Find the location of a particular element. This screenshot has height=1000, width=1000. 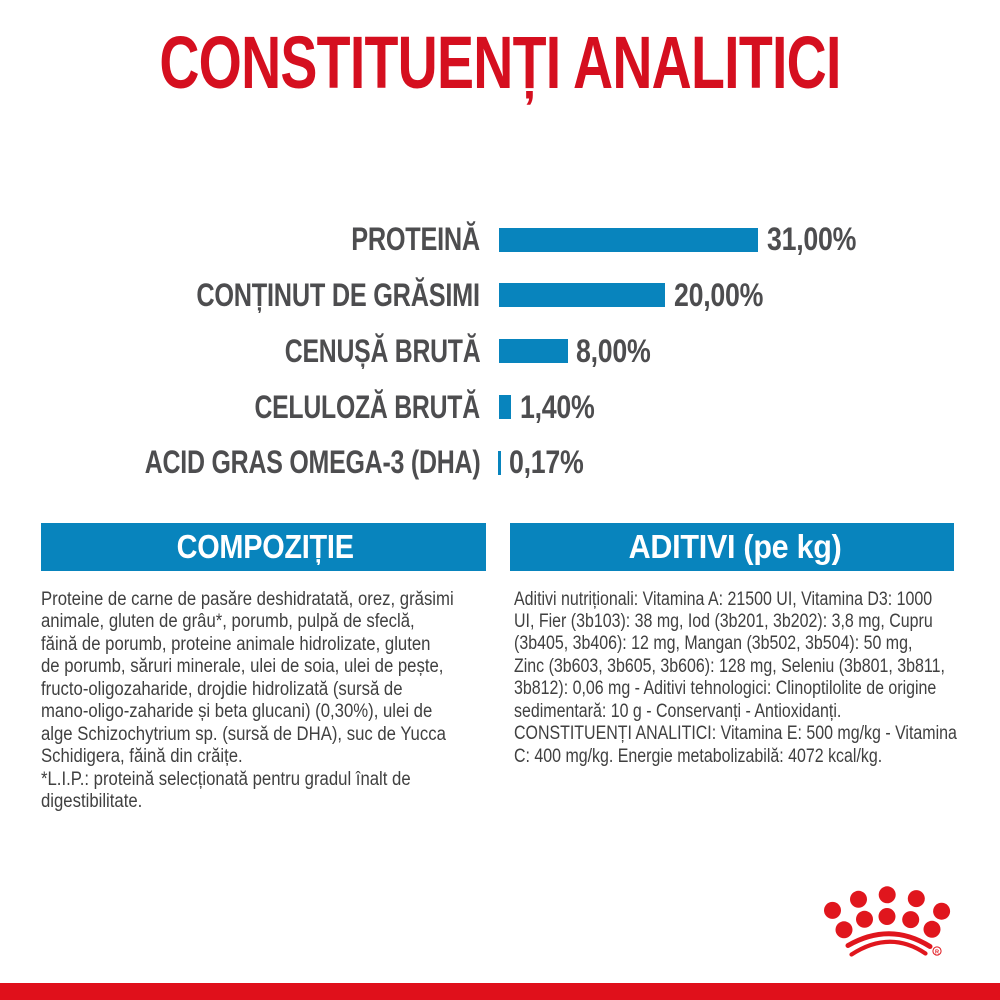

svg-text: R is located at coordinates (937, 952).